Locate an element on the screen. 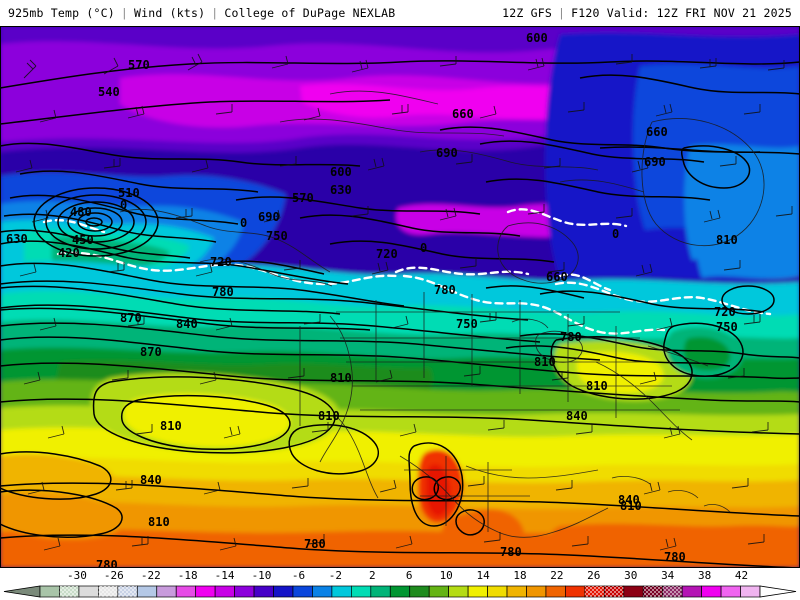  svg-text: 750 is located at coordinates (467, 324).